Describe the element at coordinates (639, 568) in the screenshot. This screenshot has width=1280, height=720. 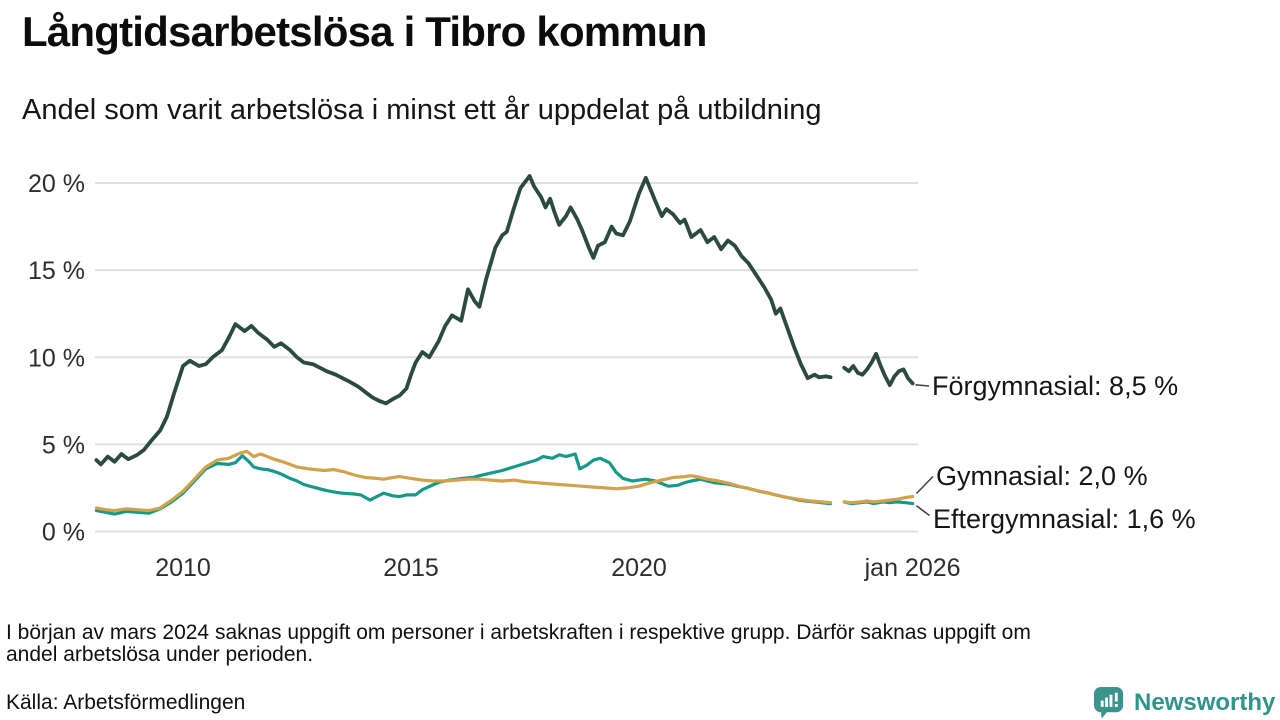
I see `x-tick-2020: 2020` at that location.